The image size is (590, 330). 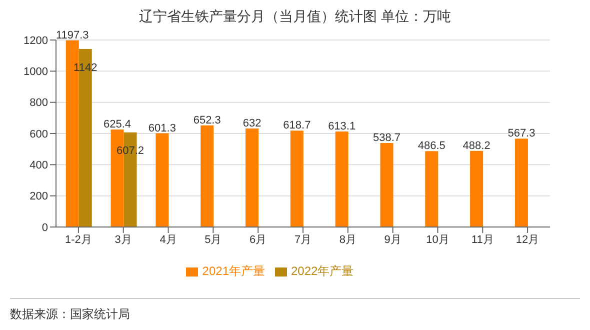 What do you see at coordinates (528, 240) in the screenshot?
I see `x-tick-label: 12月` at bounding box center [528, 240].